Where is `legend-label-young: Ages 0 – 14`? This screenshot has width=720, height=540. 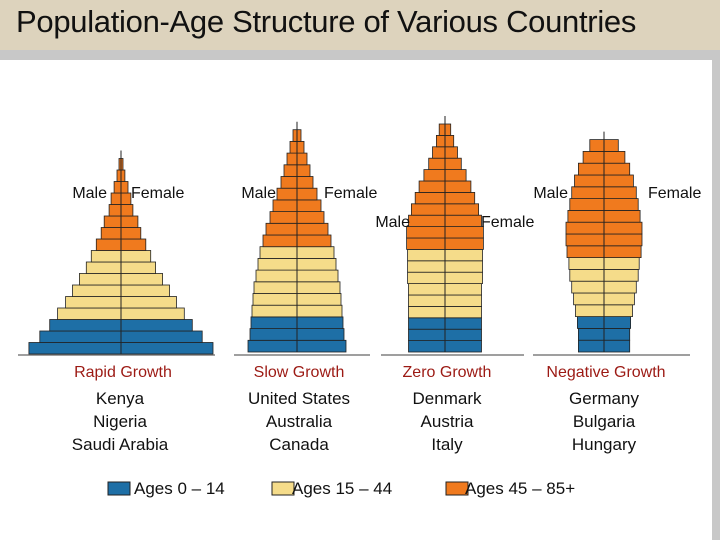
legend-label-young: Ages 0 – 14 is located at coordinates (179, 488).